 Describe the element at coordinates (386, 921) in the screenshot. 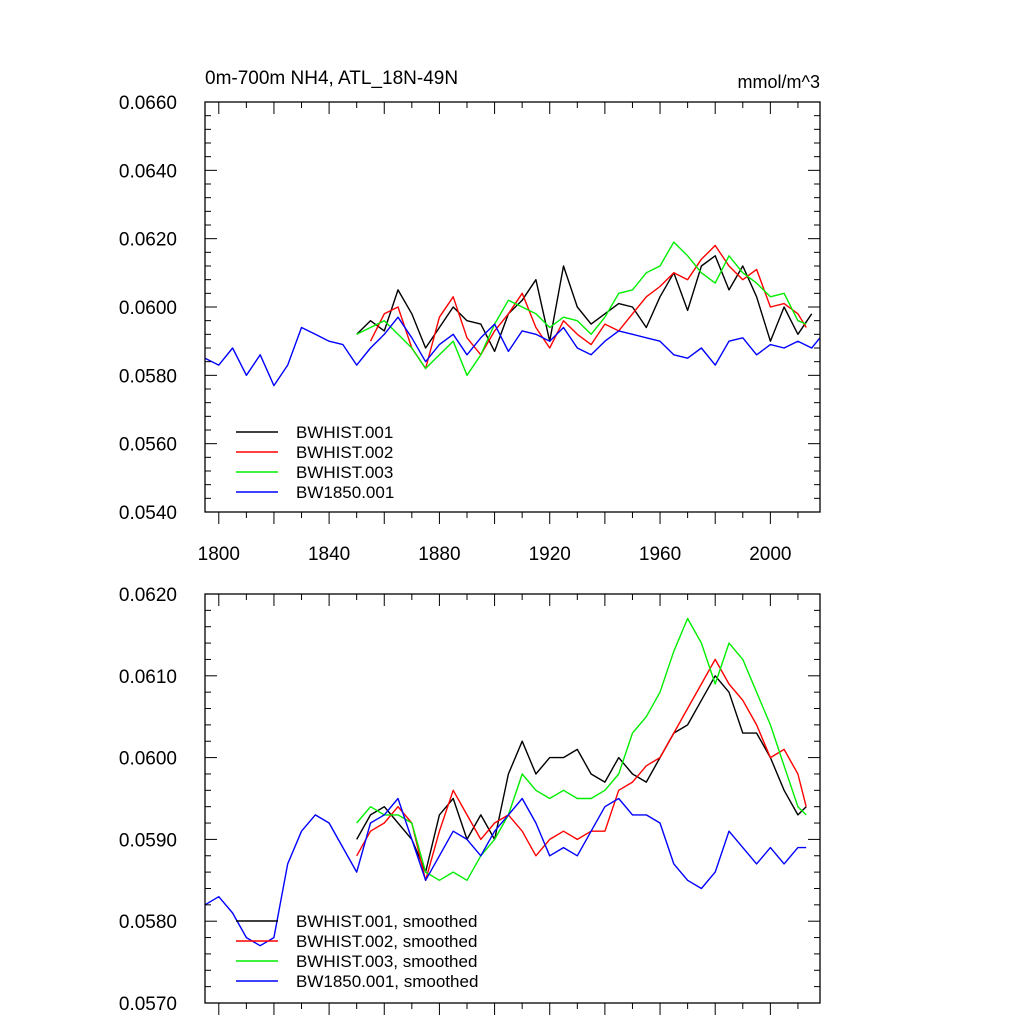

I see `legend-label: BWHIST.001, smoothed` at that location.